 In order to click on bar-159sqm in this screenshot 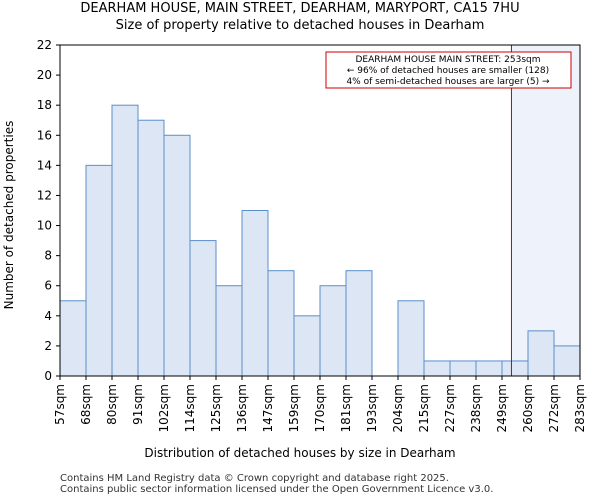, I will do `click(307, 346)`.